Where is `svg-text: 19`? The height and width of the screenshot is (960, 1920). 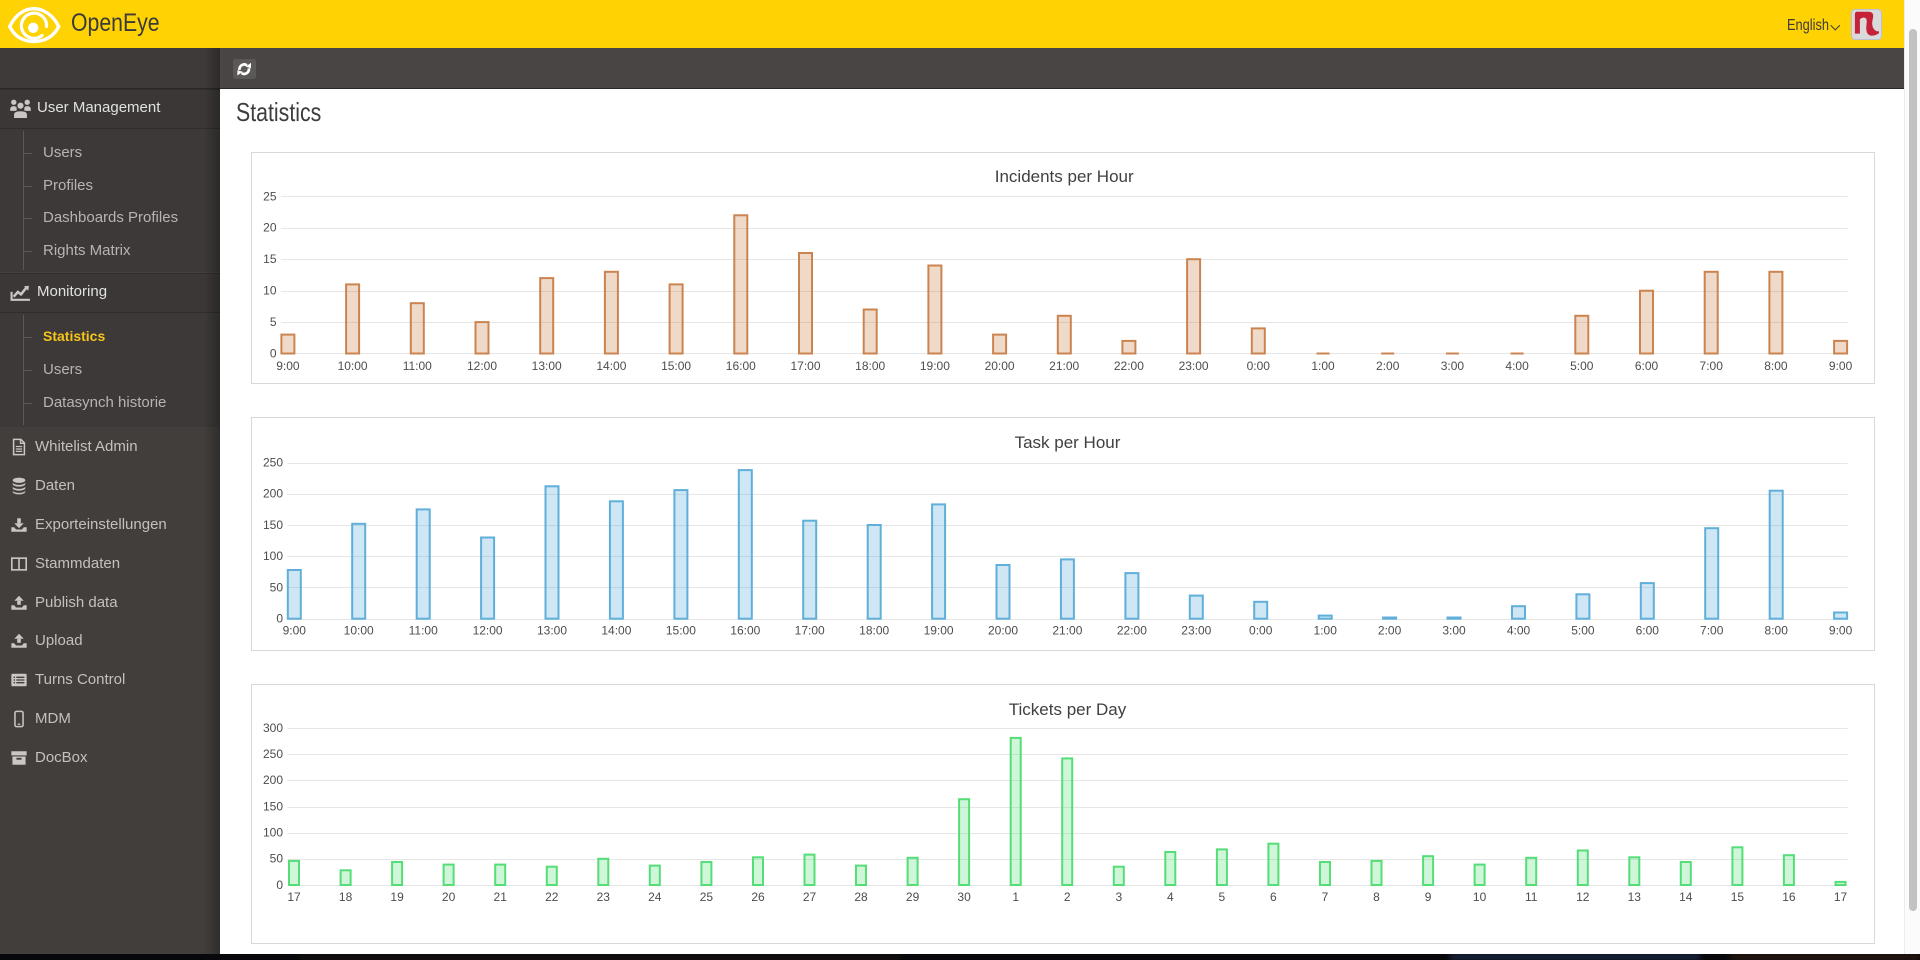
svg-text: 19 is located at coordinates (397, 897).